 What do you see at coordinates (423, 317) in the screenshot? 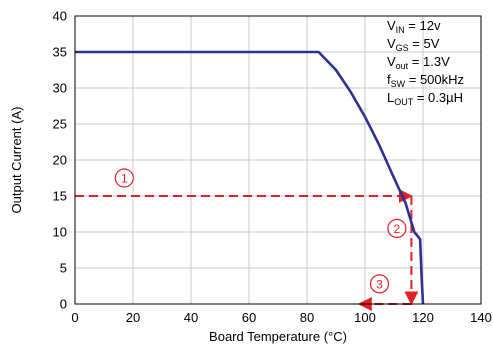
I see `x-tick-label: 120` at bounding box center [423, 317].